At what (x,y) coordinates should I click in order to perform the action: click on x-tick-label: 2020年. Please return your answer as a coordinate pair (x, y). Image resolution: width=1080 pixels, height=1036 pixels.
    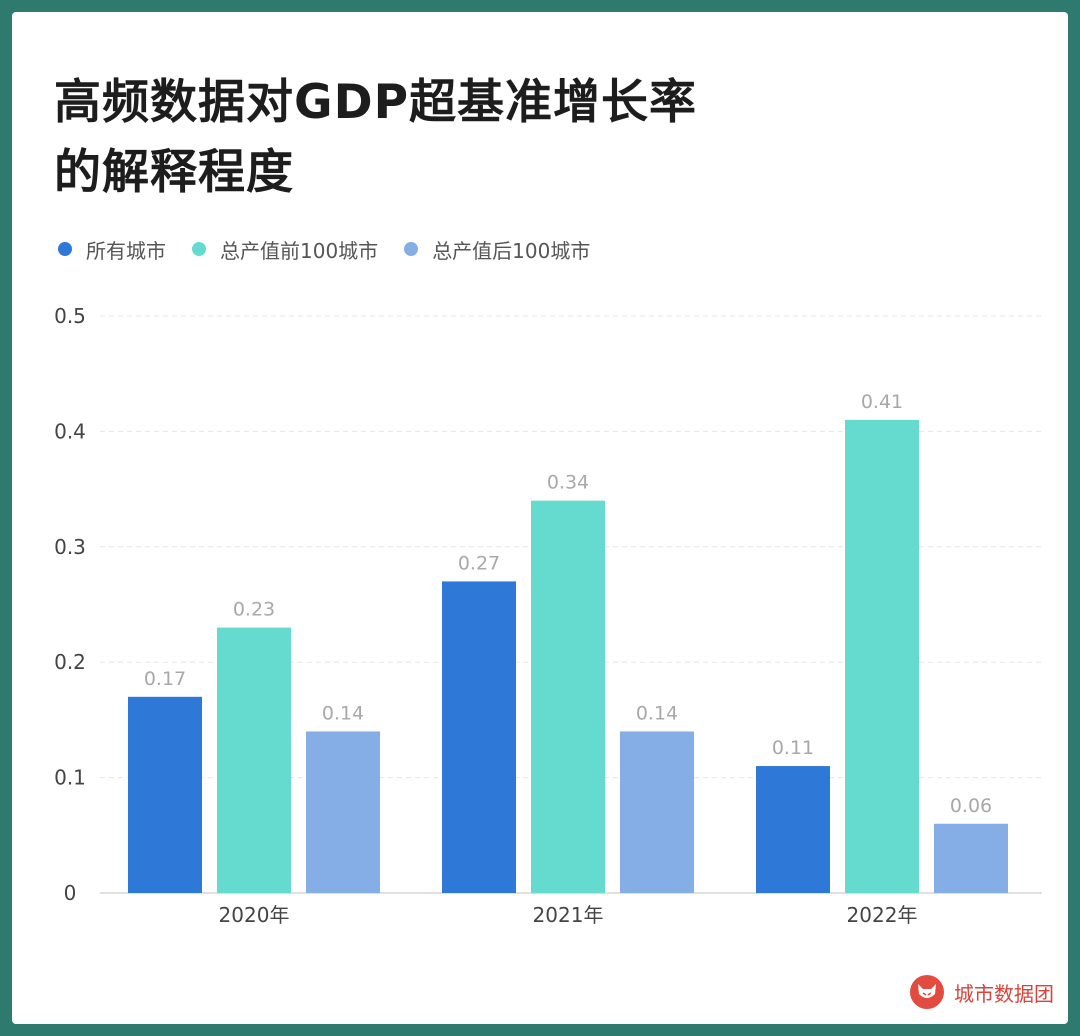
    Looking at the image, I should click on (254, 915).